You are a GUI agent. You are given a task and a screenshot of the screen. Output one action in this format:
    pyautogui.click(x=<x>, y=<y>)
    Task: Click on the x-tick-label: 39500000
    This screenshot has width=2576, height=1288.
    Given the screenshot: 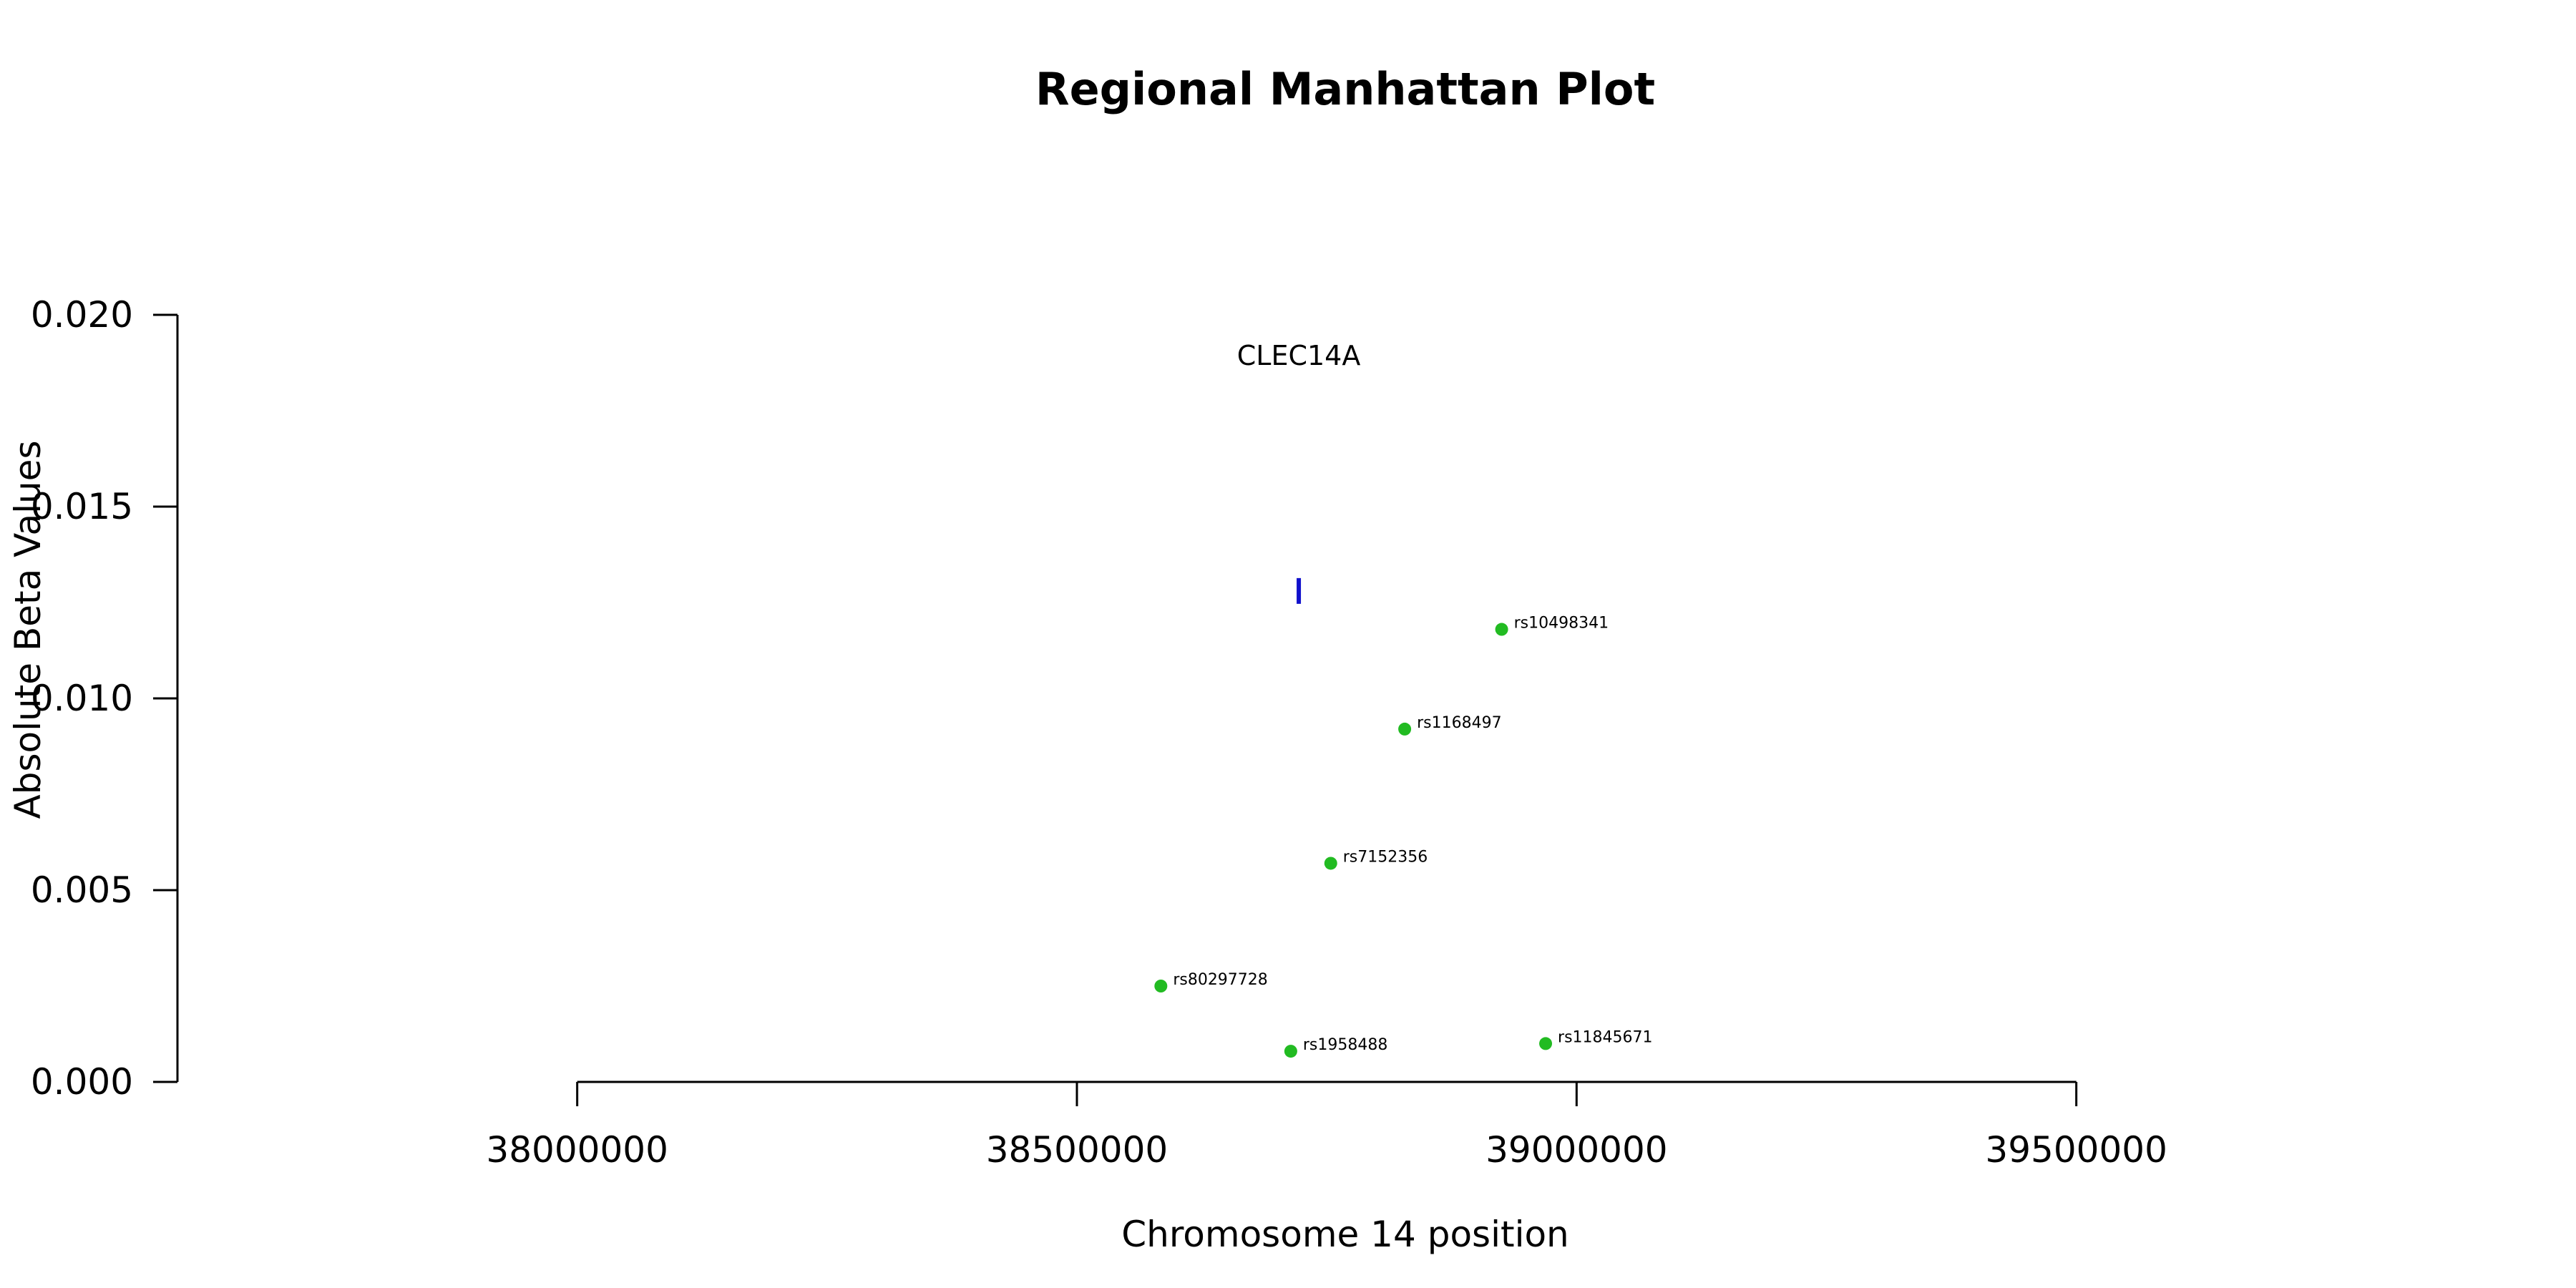 What is the action you would take?
    pyautogui.click(x=2076, y=1150)
    